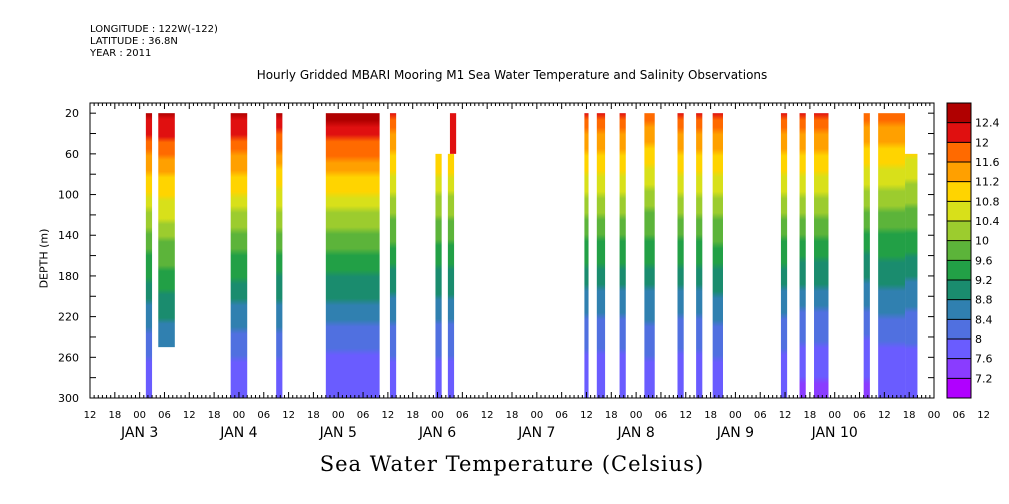  Describe the element at coordinates (987, 201) in the screenshot. I see `colorbar-label: 10.8` at that location.